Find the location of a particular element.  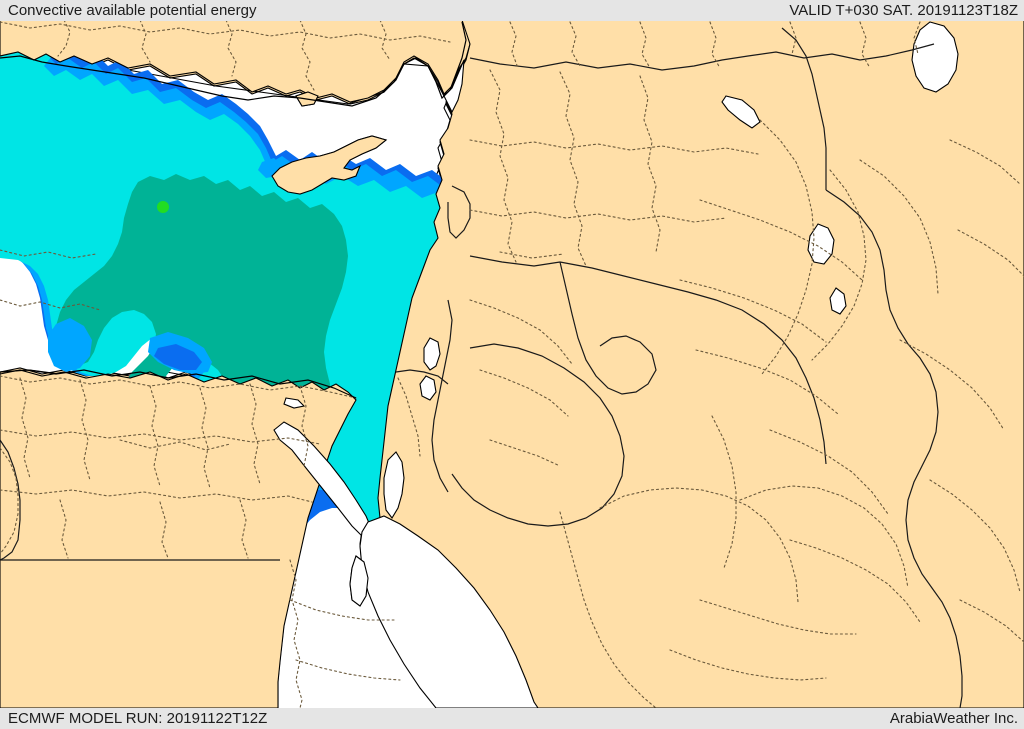

border-egypt-libya is located at coordinates (10, 500).